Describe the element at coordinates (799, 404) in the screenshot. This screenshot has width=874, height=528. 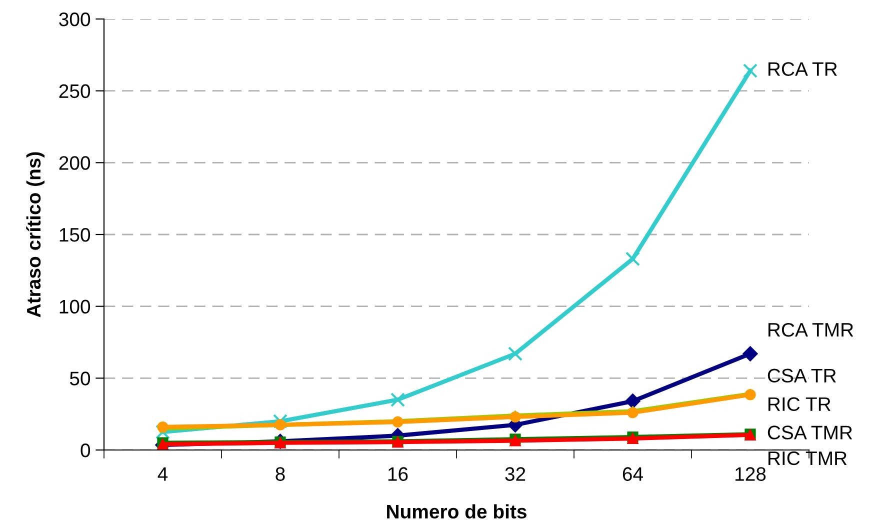
I see `series-label: RIC TR` at that location.